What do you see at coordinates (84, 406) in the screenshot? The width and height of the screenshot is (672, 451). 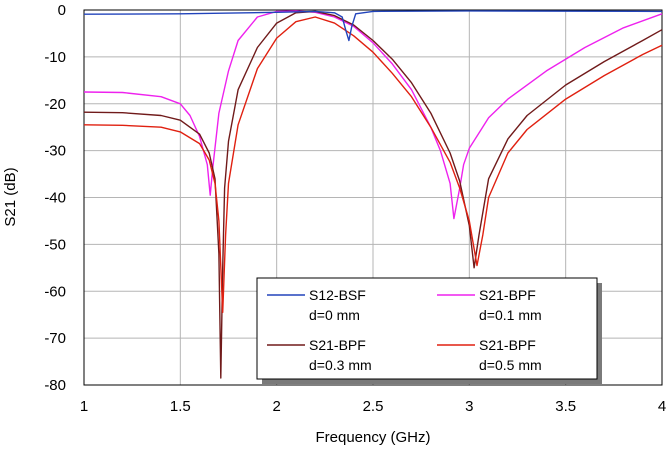 I see `x-tick-label: 1` at bounding box center [84, 406].